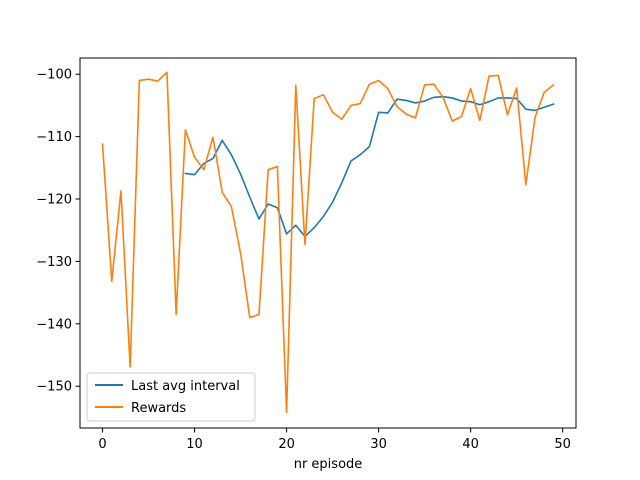  I want to click on x-tick-label: 0, so click(102, 444).